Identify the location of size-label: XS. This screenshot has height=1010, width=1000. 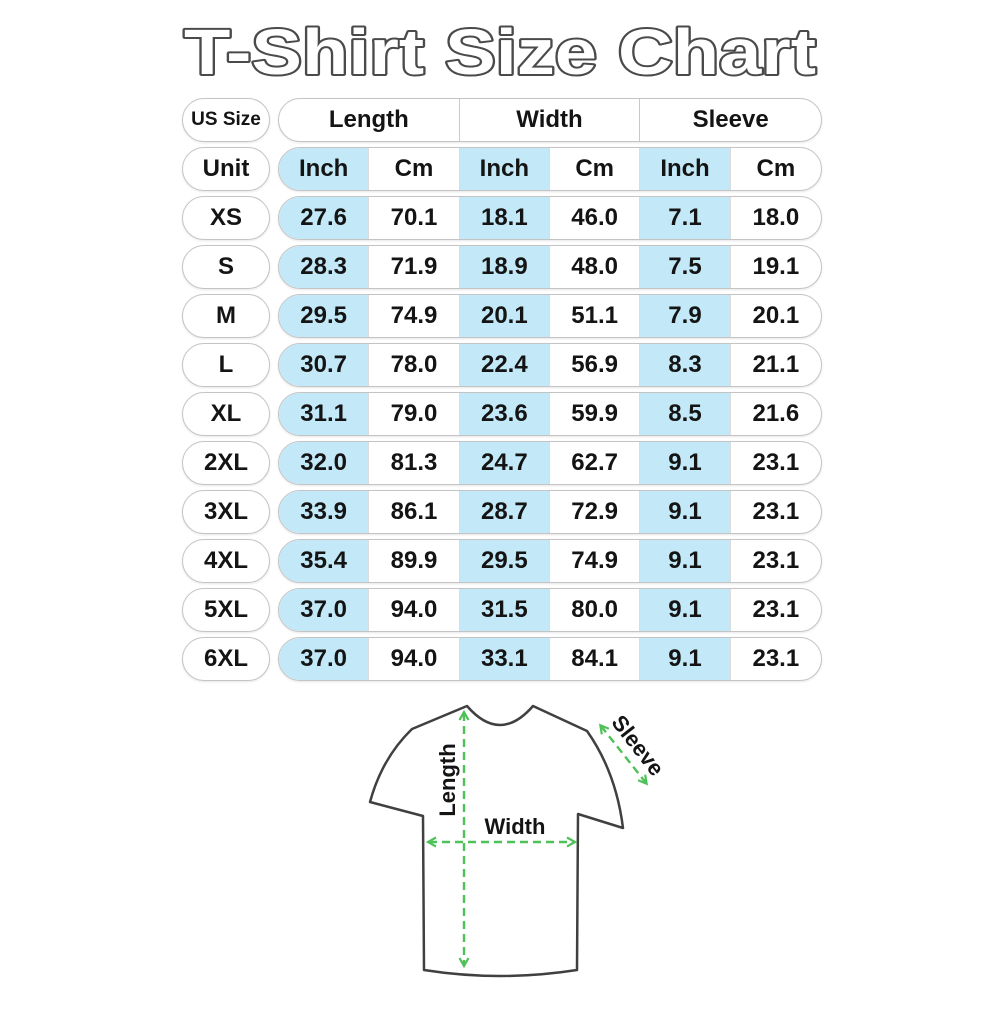
(226, 218).